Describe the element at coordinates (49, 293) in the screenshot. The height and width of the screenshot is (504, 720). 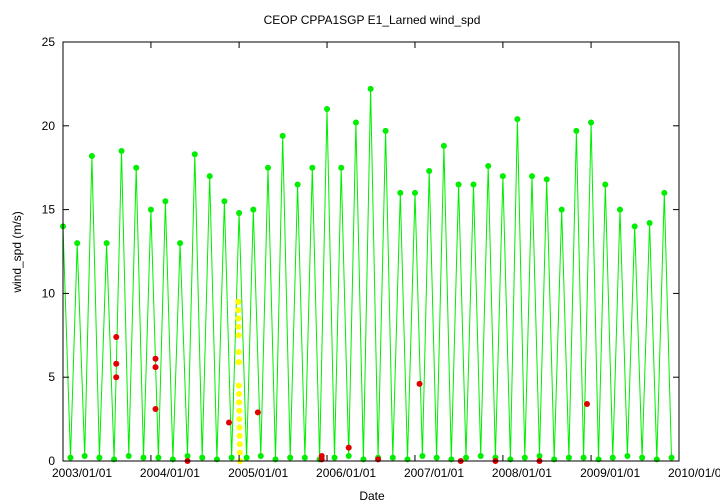
I see `y-tick-label: 10` at that location.